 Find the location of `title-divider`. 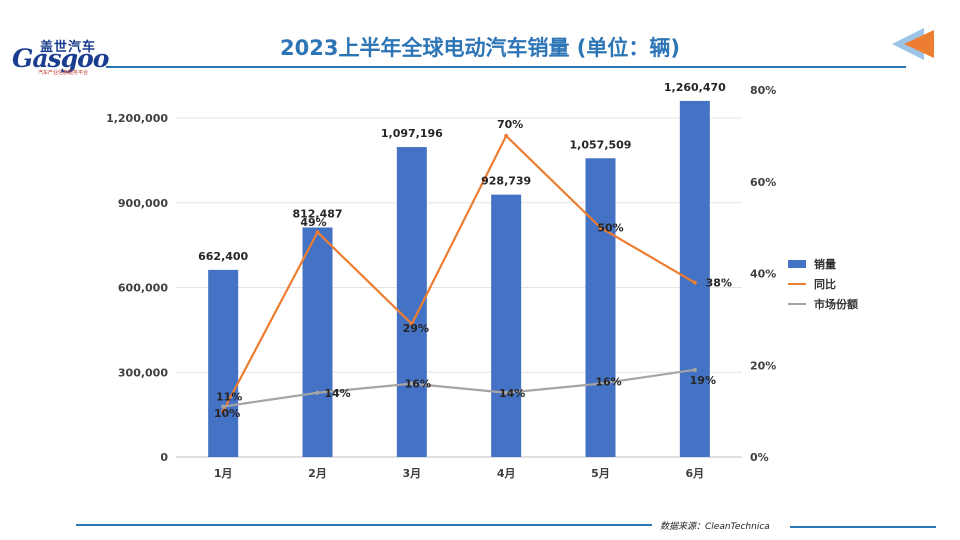

title-divider is located at coordinates (506, 67).